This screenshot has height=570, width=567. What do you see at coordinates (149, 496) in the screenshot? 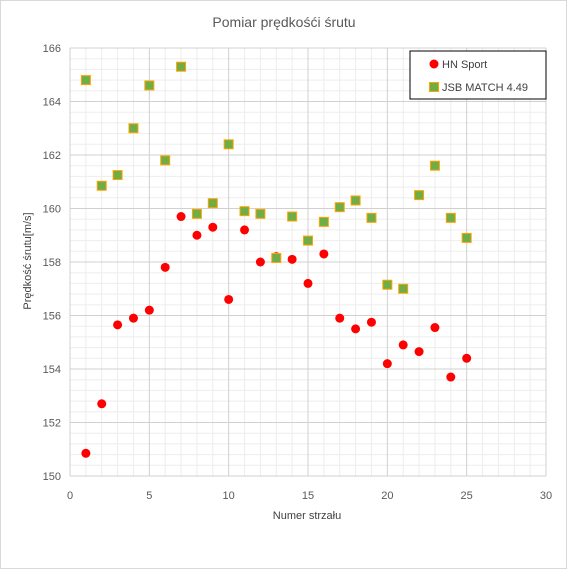
I see `x-tick-label: 5` at bounding box center [149, 496].